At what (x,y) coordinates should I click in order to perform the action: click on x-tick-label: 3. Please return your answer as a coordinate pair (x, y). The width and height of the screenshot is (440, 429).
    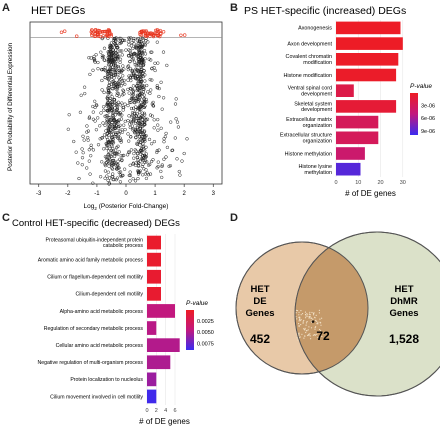
    Looking at the image, I should click on (214, 194).